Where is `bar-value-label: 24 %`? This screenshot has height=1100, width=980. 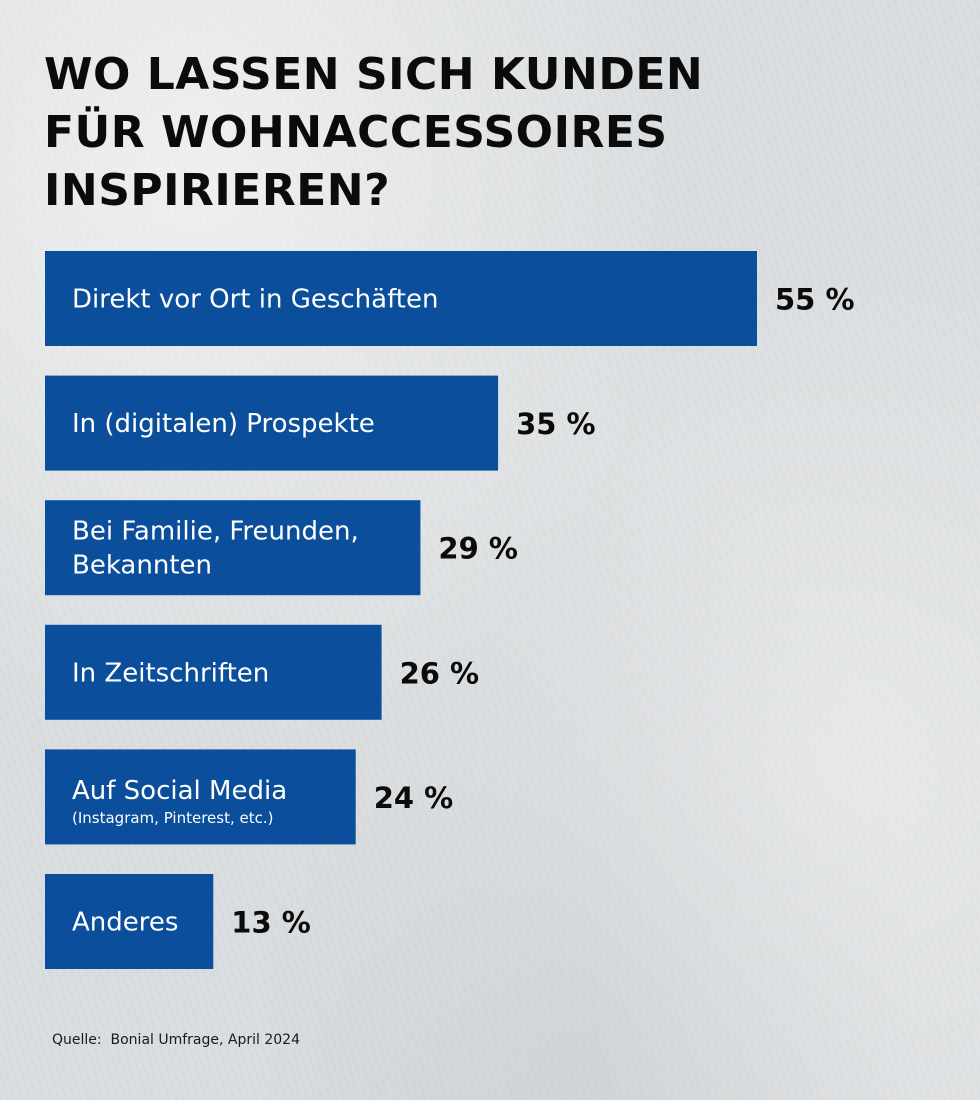
bar-value-label: 24 % is located at coordinates (414, 798).